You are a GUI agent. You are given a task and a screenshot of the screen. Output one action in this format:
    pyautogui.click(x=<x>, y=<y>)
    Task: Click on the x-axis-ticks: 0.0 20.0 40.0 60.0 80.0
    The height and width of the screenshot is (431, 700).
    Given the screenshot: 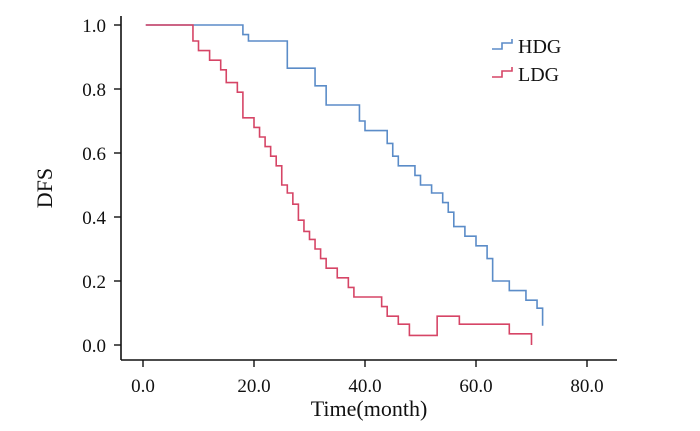 What is the action you would take?
    pyautogui.click(x=367, y=378)
    